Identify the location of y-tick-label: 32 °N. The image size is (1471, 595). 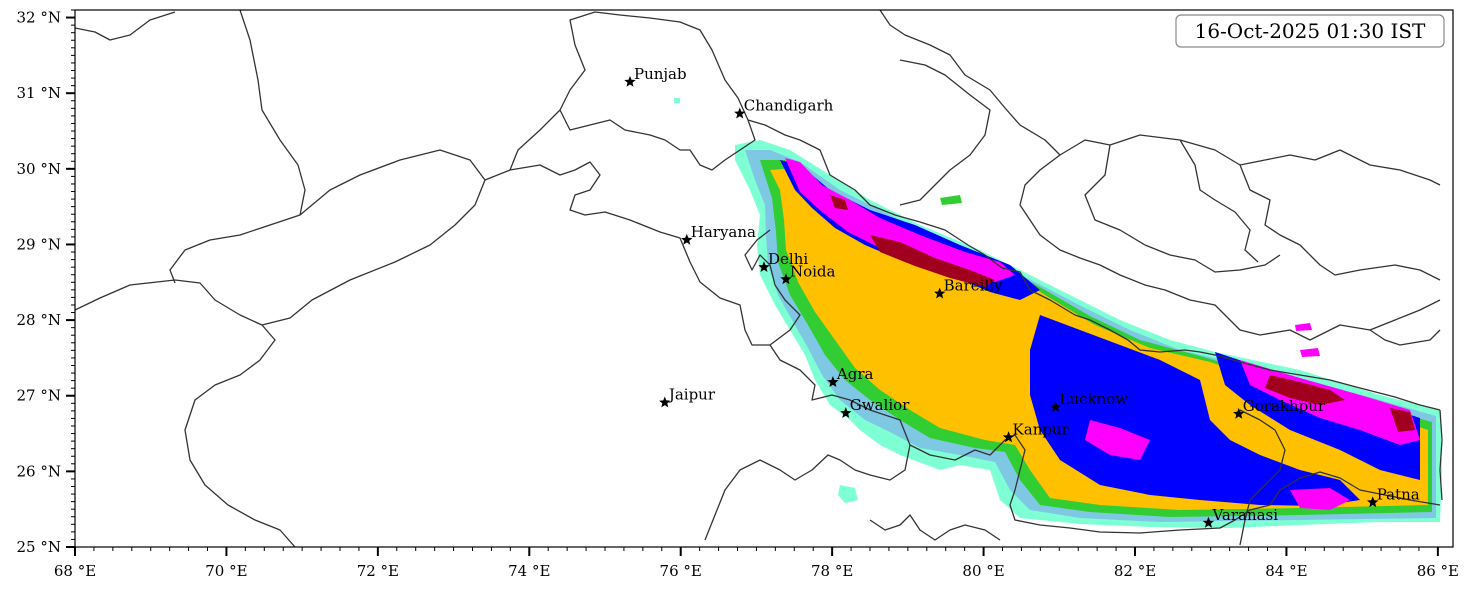
(39, 18).